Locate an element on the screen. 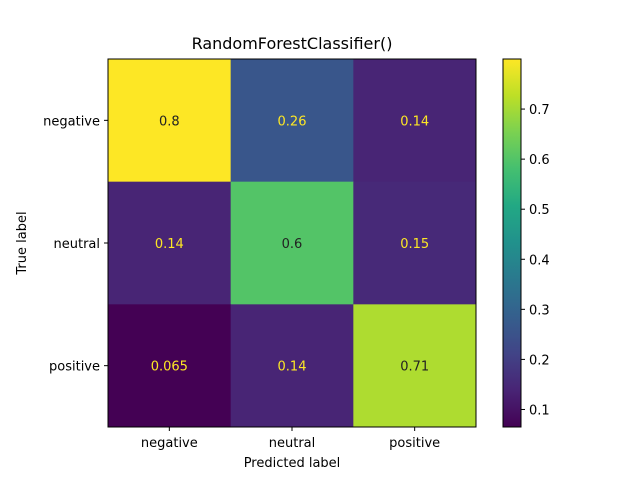 This screenshot has height=480, width=640. cell-value-label-2-1: 0.14 is located at coordinates (292, 367).